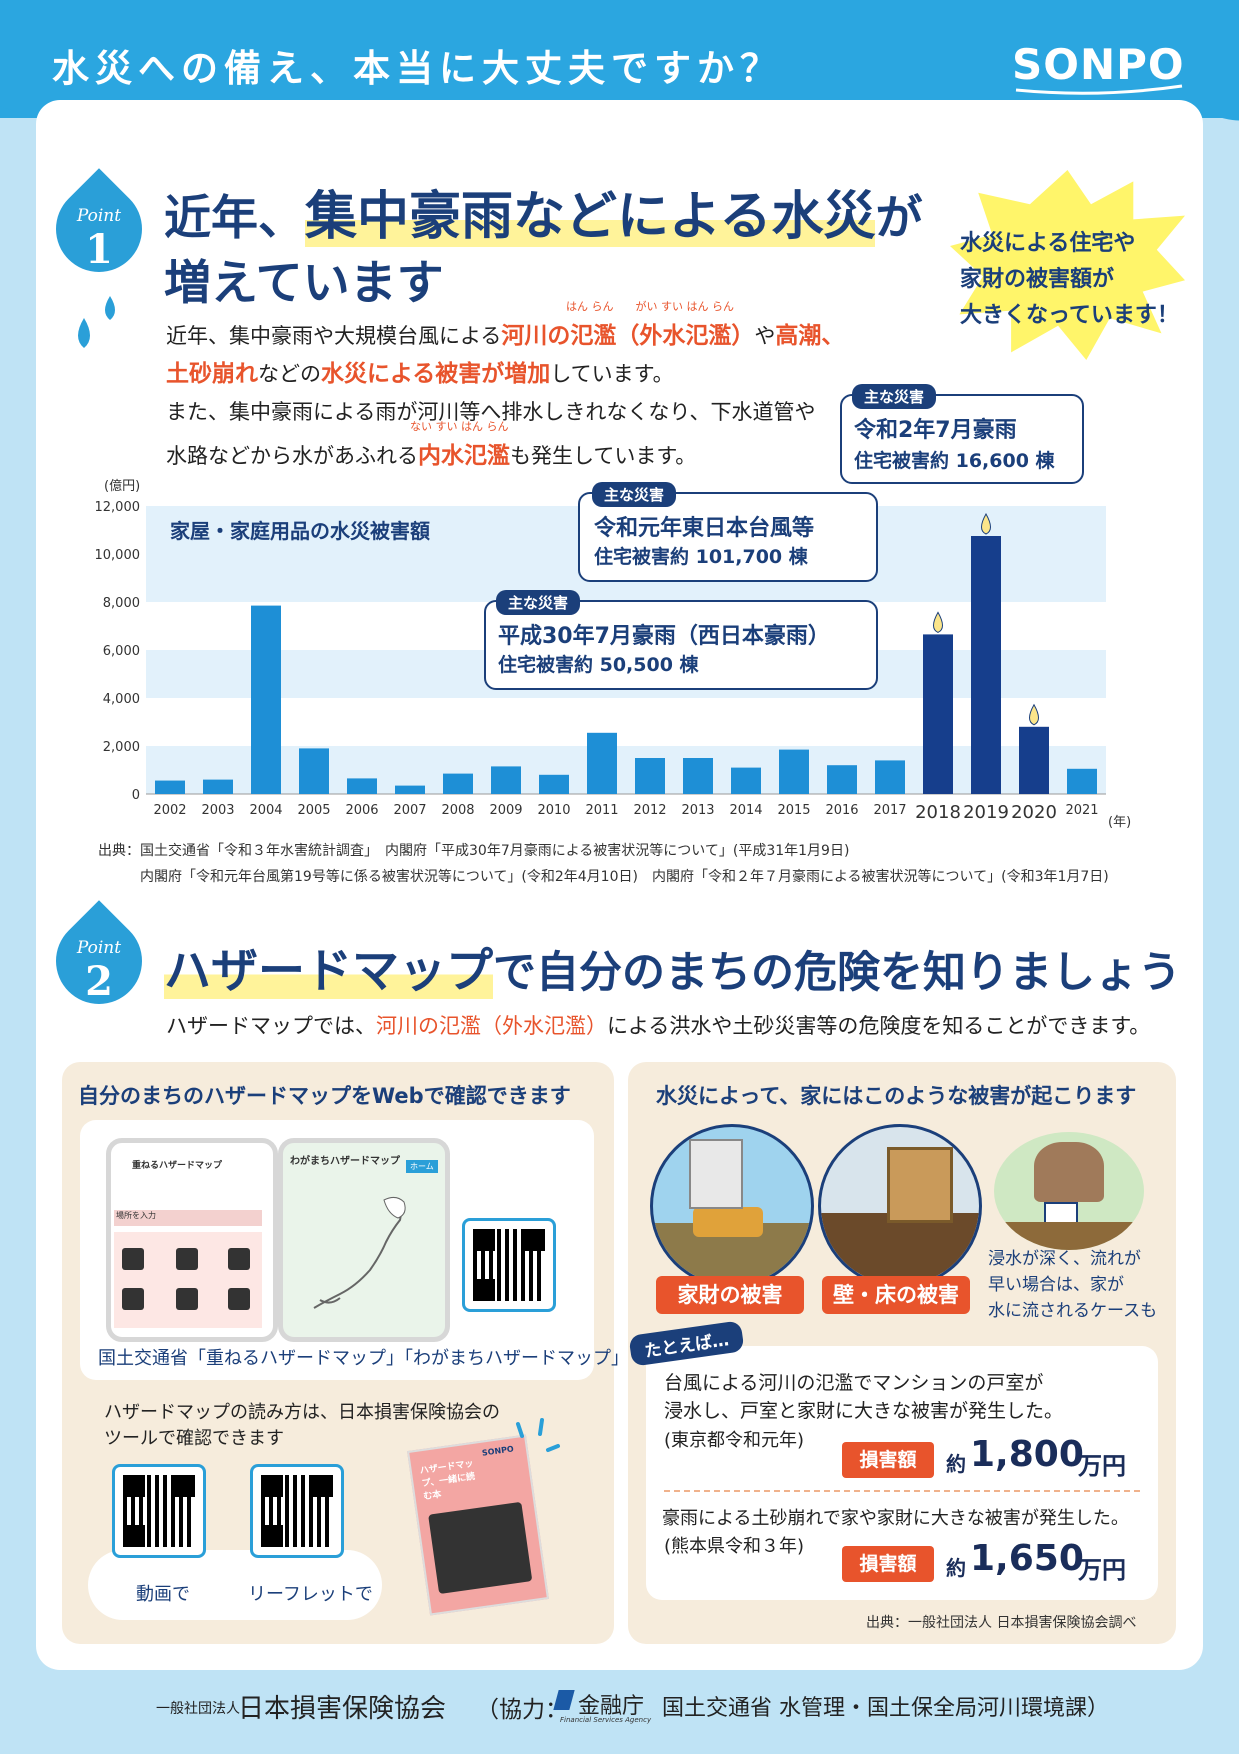 This screenshot has width=1239, height=1754. What do you see at coordinates (163, 1594) in the screenshot?
I see `video-label: 動画で` at bounding box center [163, 1594].